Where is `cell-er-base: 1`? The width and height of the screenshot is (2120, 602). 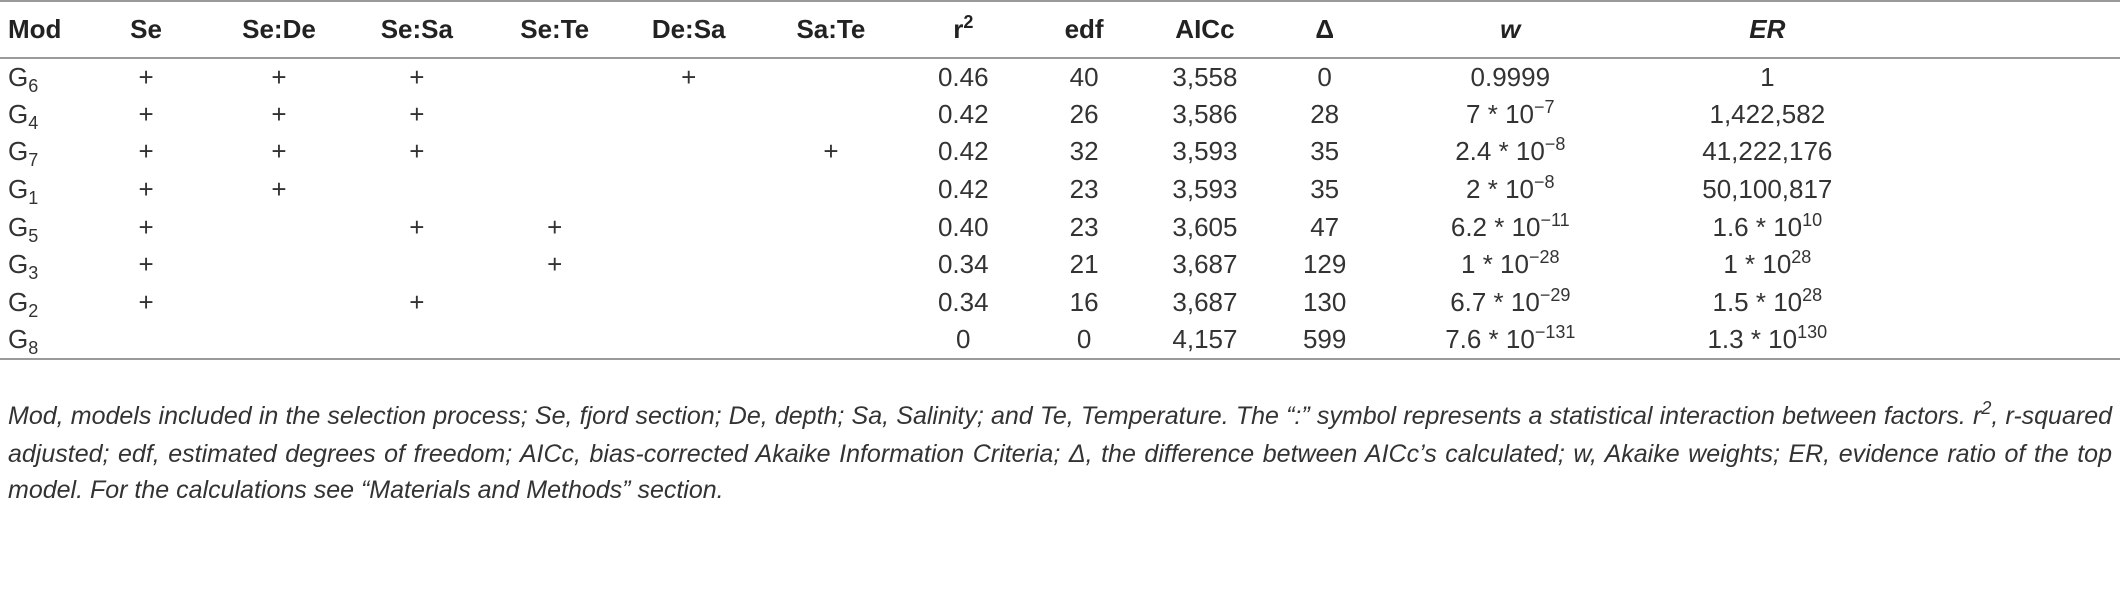 cell-er-base: 1 is located at coordinates (1767, 76).